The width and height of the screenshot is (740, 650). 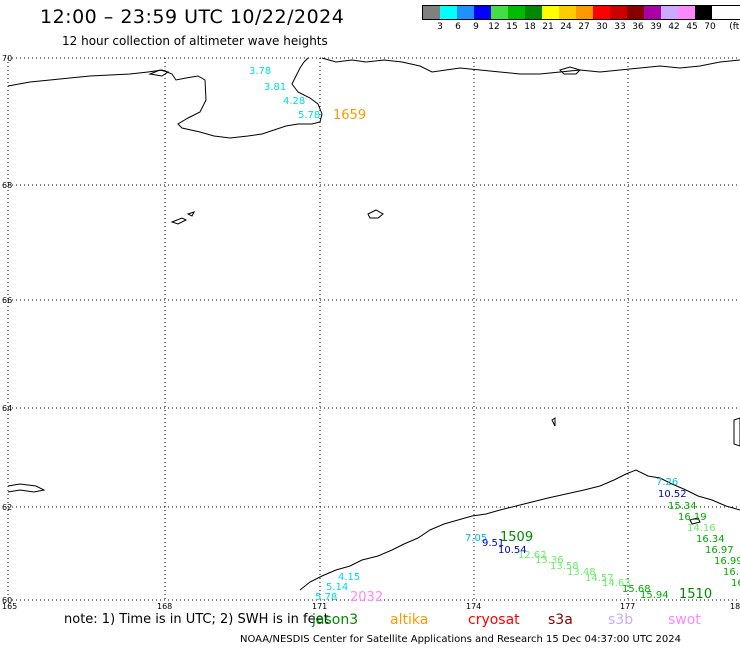 I want to click on swh-value: 7.05, so click(x=476, y=538).